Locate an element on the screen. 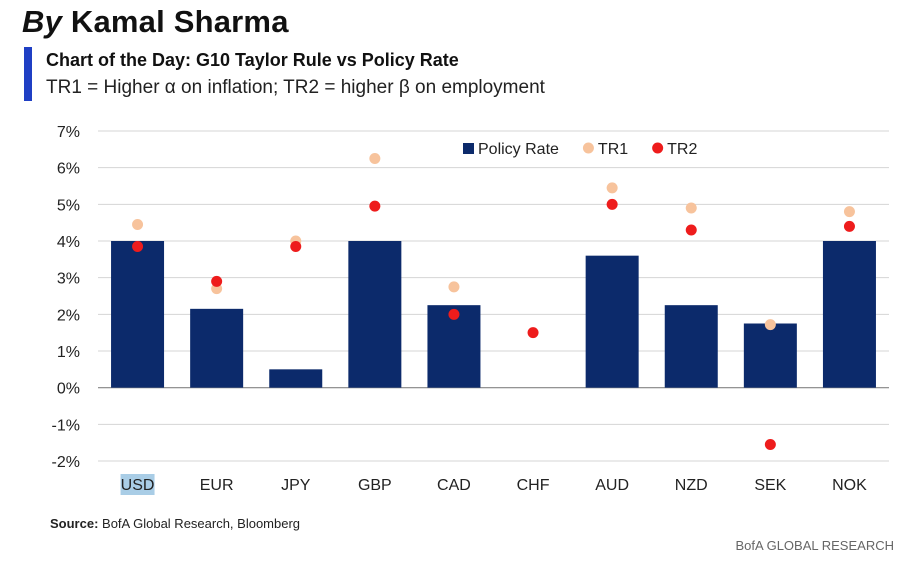 The width and height of the screenshot is (911, 562). point-tr2-nok is located at coordinates (849, 226).